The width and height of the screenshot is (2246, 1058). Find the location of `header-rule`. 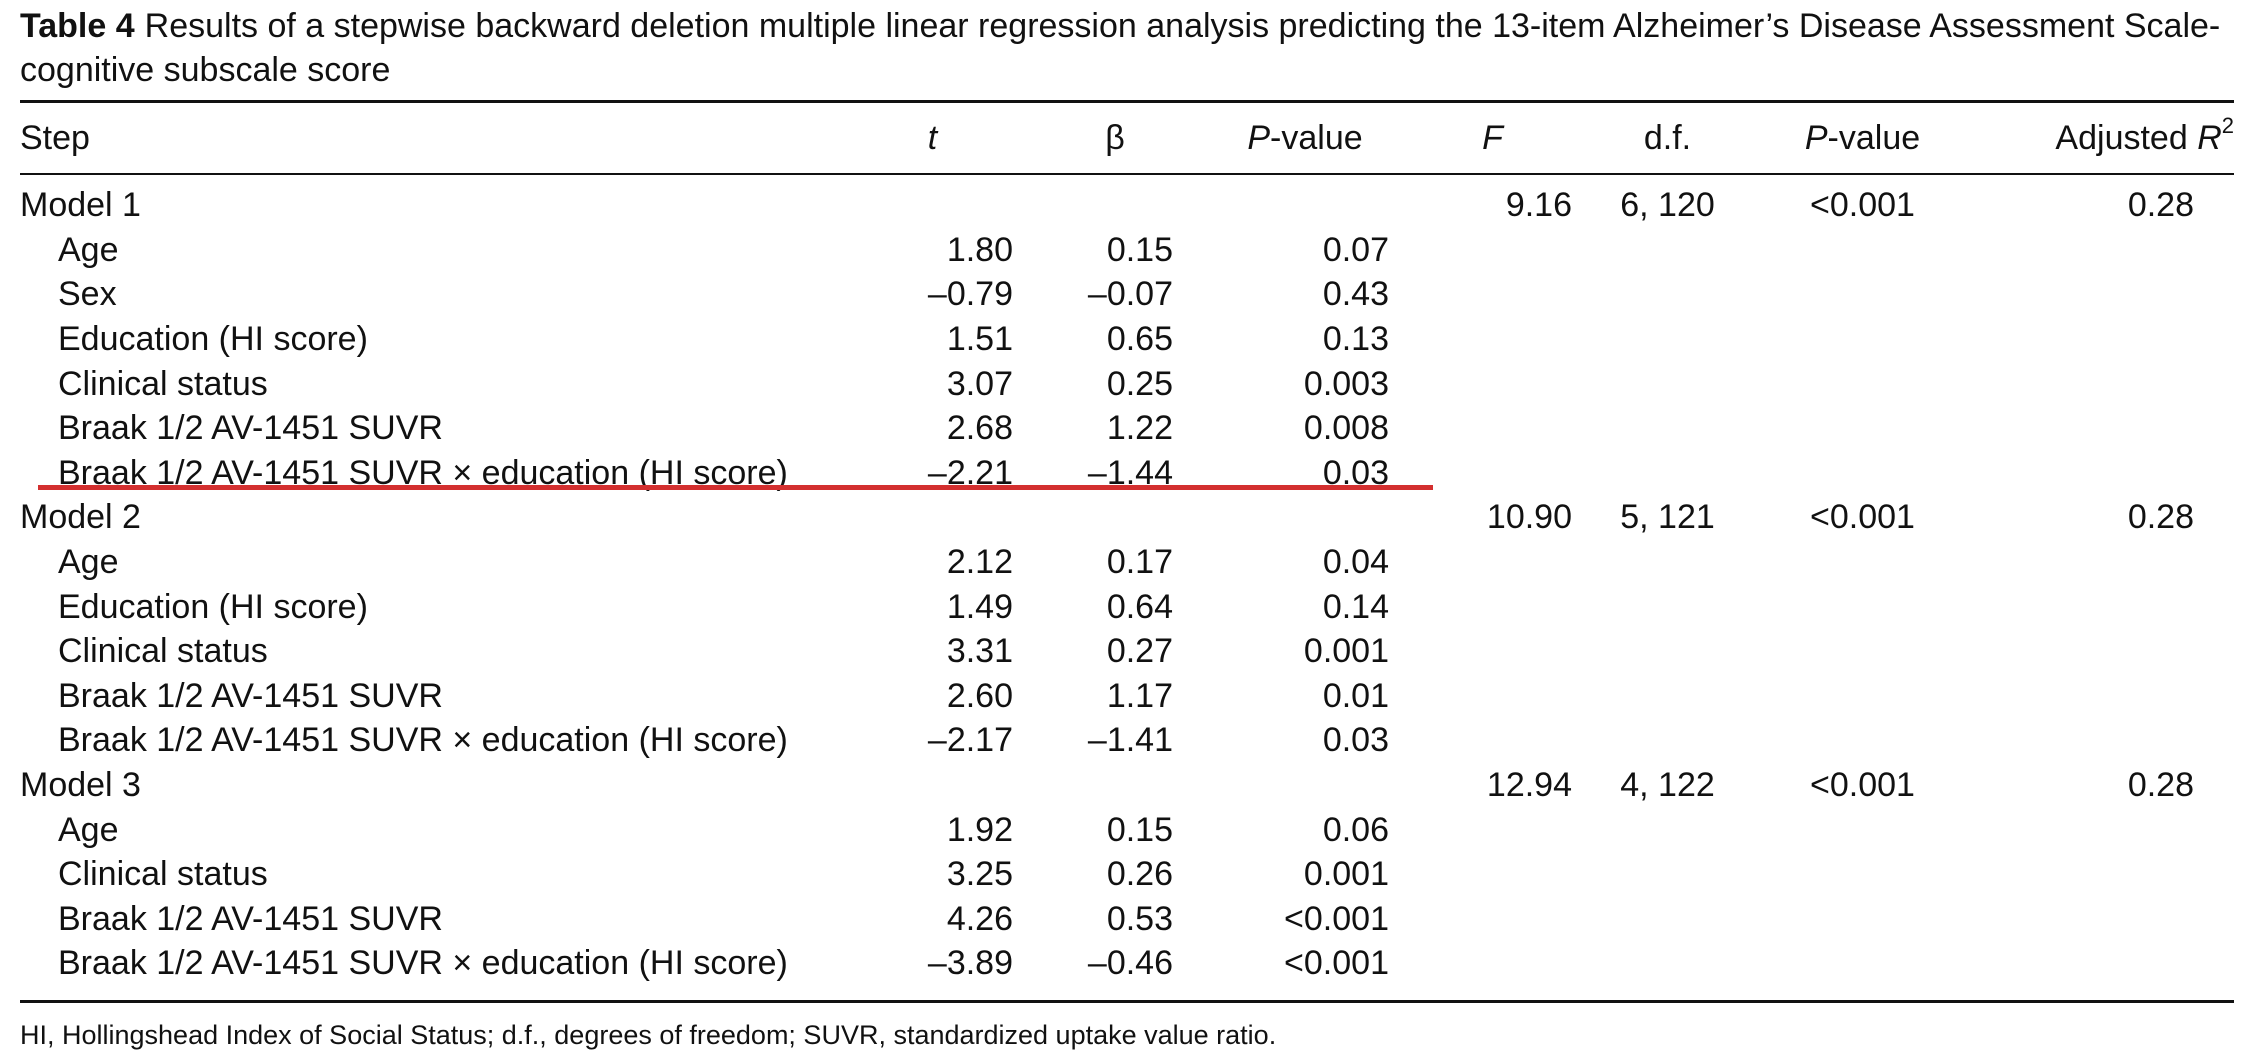

header-rule is located at coordinates (1127, 174).